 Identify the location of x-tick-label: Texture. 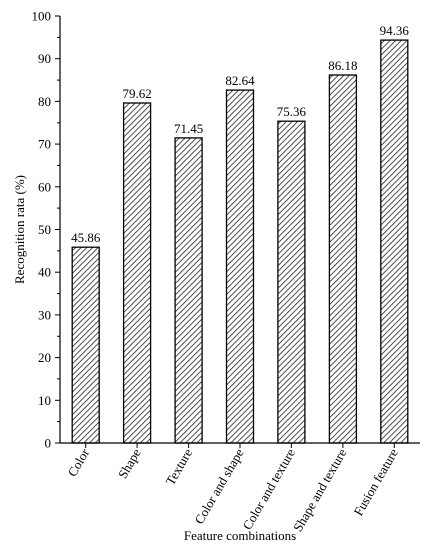
(178, 467).